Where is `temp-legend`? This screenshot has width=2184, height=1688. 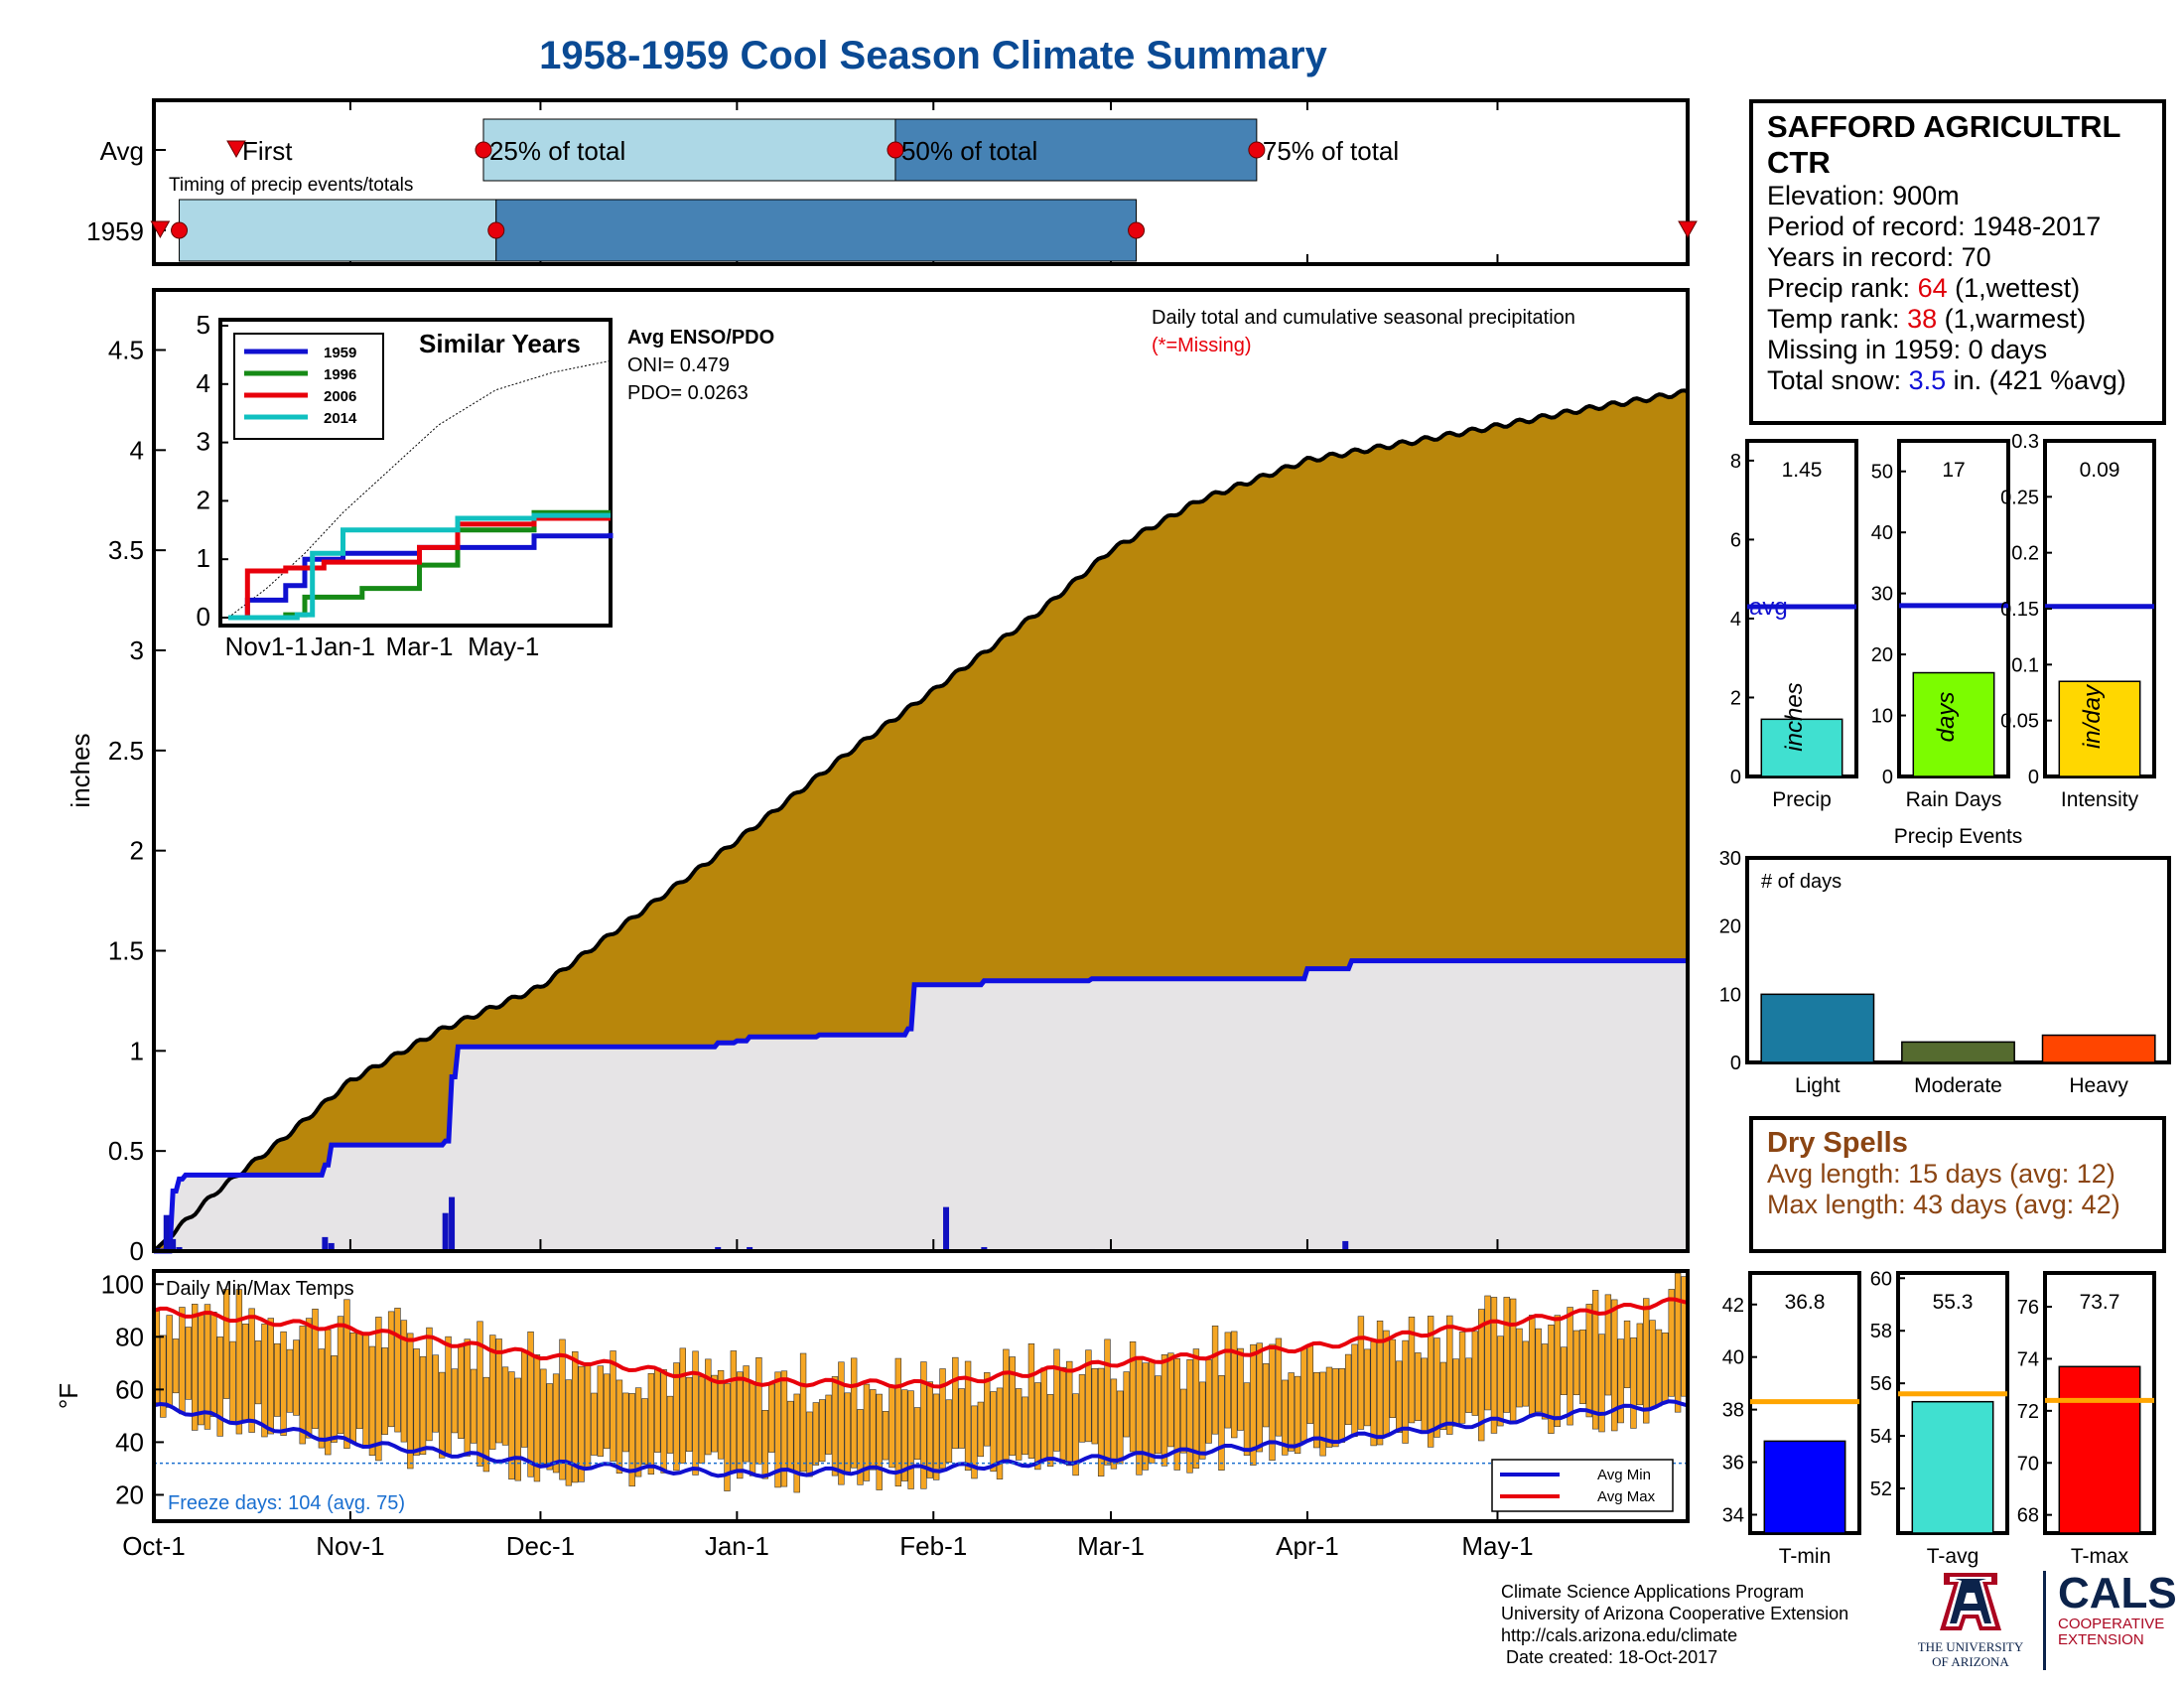
temp-legend is located at coordinates (1582, 1485).